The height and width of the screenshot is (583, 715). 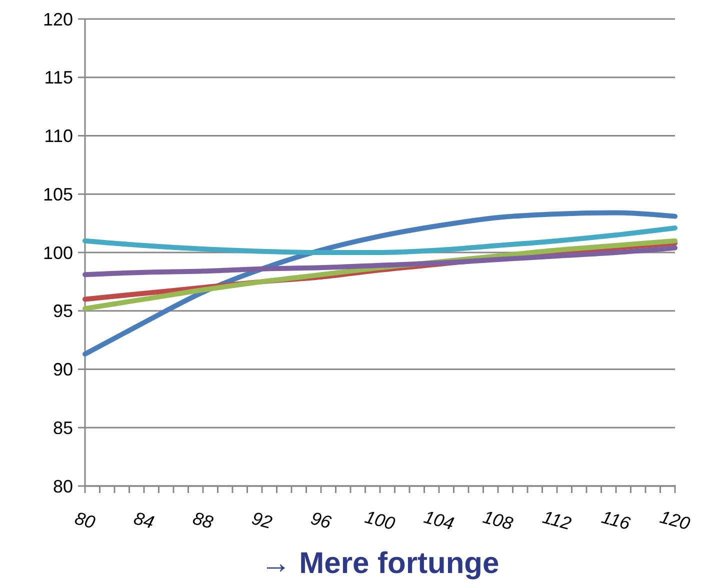 What do you see at coordinates (439, 520) in the screenshot?
I see `x-tick-label: 104` at bounding box center [439, 520].